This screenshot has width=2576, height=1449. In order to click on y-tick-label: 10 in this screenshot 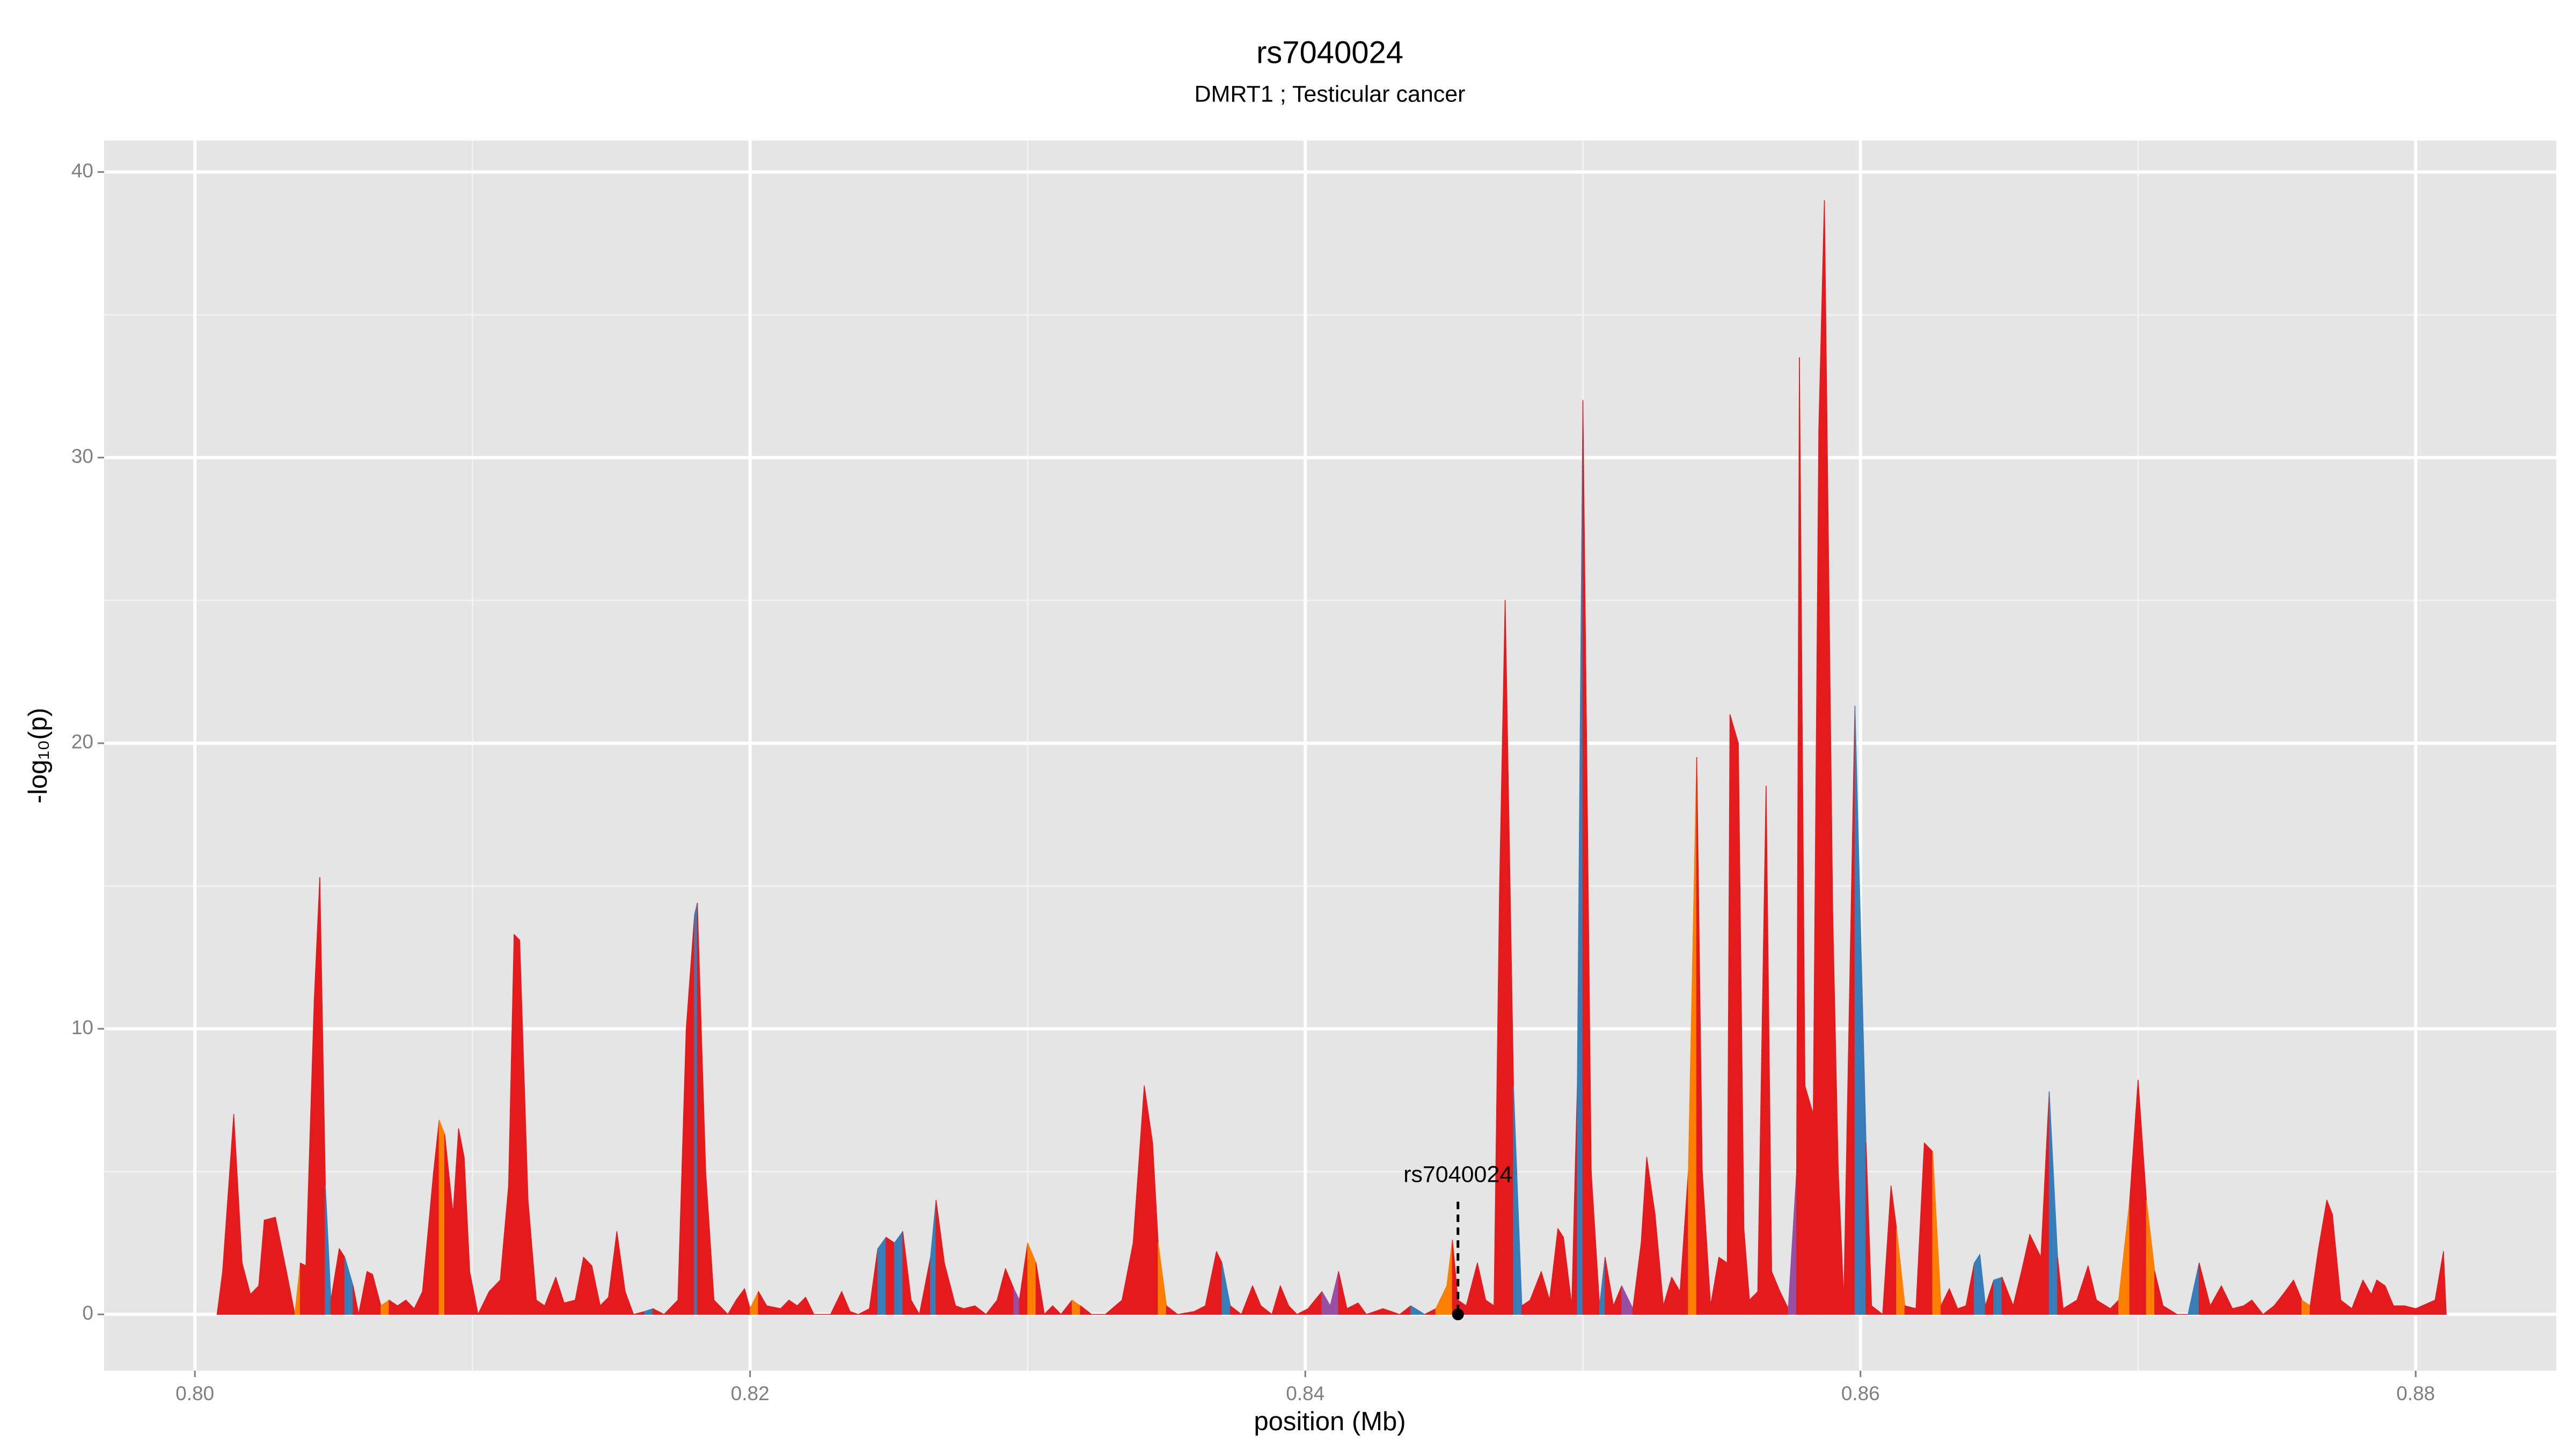, I will do `click(82, 1027)`.